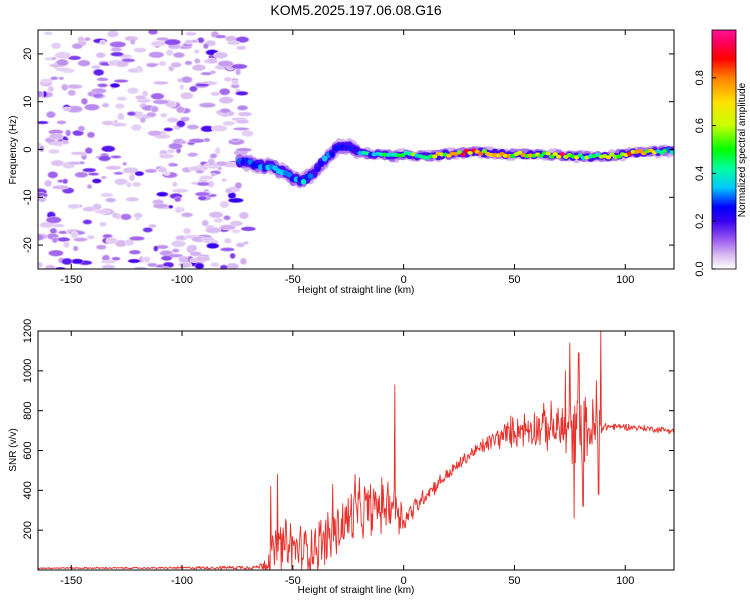 This screenshot has width=750, height=600. Describe the element at coordinates (28, 450) in the screenshot. I see `snr-y-tick-label: 600` at that location.